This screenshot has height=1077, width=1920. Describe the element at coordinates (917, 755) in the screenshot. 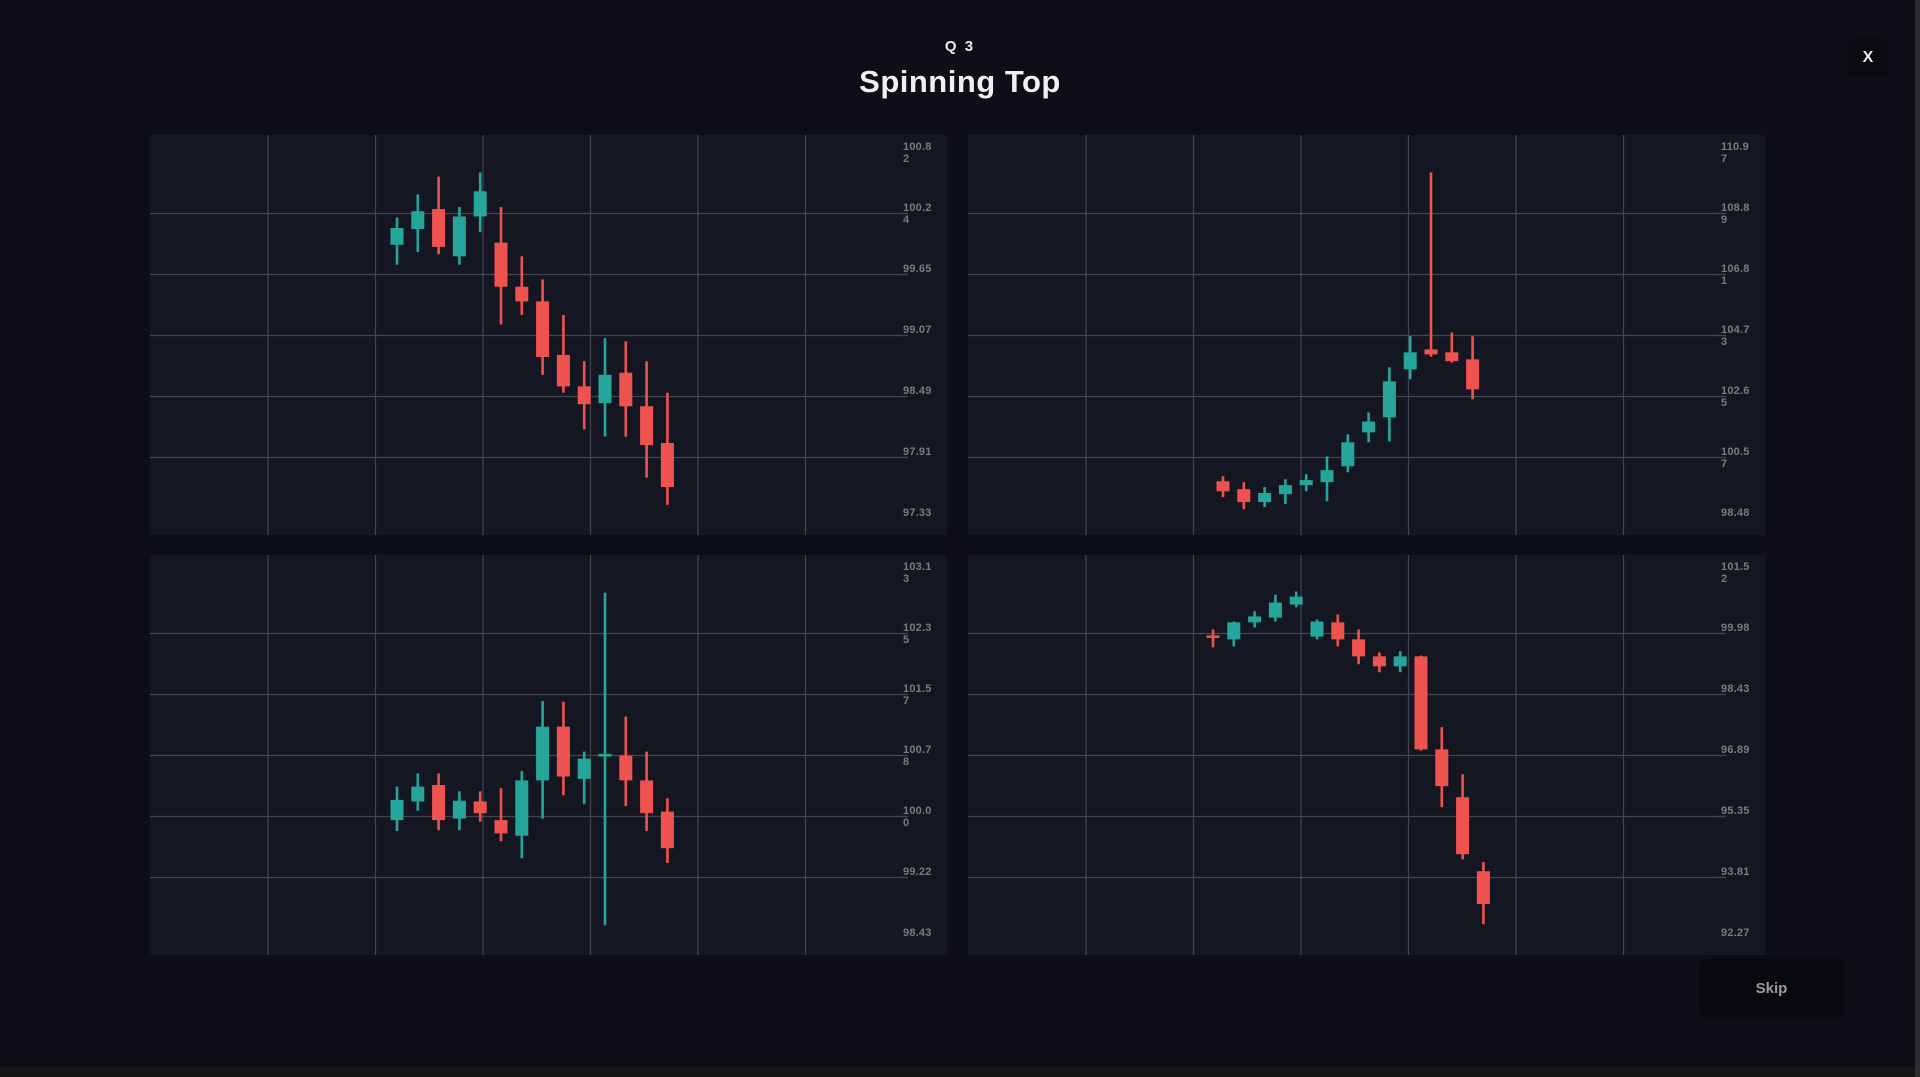

I see `y-axis-label: 100.78` at that location.